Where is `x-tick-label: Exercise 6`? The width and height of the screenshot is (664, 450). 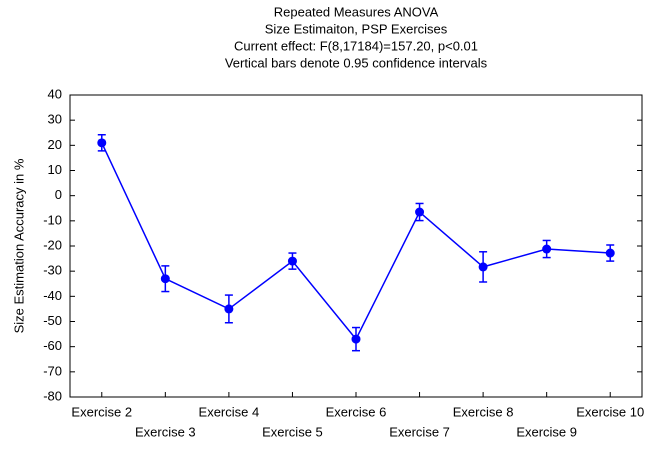
x-tick-label: Exercise 6 is located at coordinates (356, 411).